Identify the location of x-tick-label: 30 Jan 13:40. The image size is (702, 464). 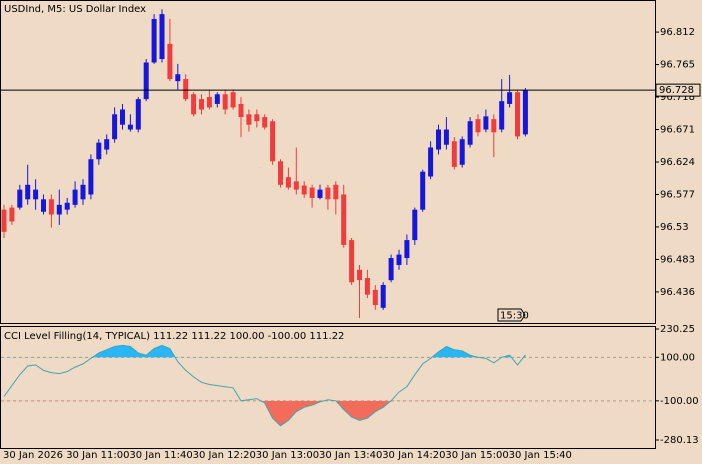
(350, 455).